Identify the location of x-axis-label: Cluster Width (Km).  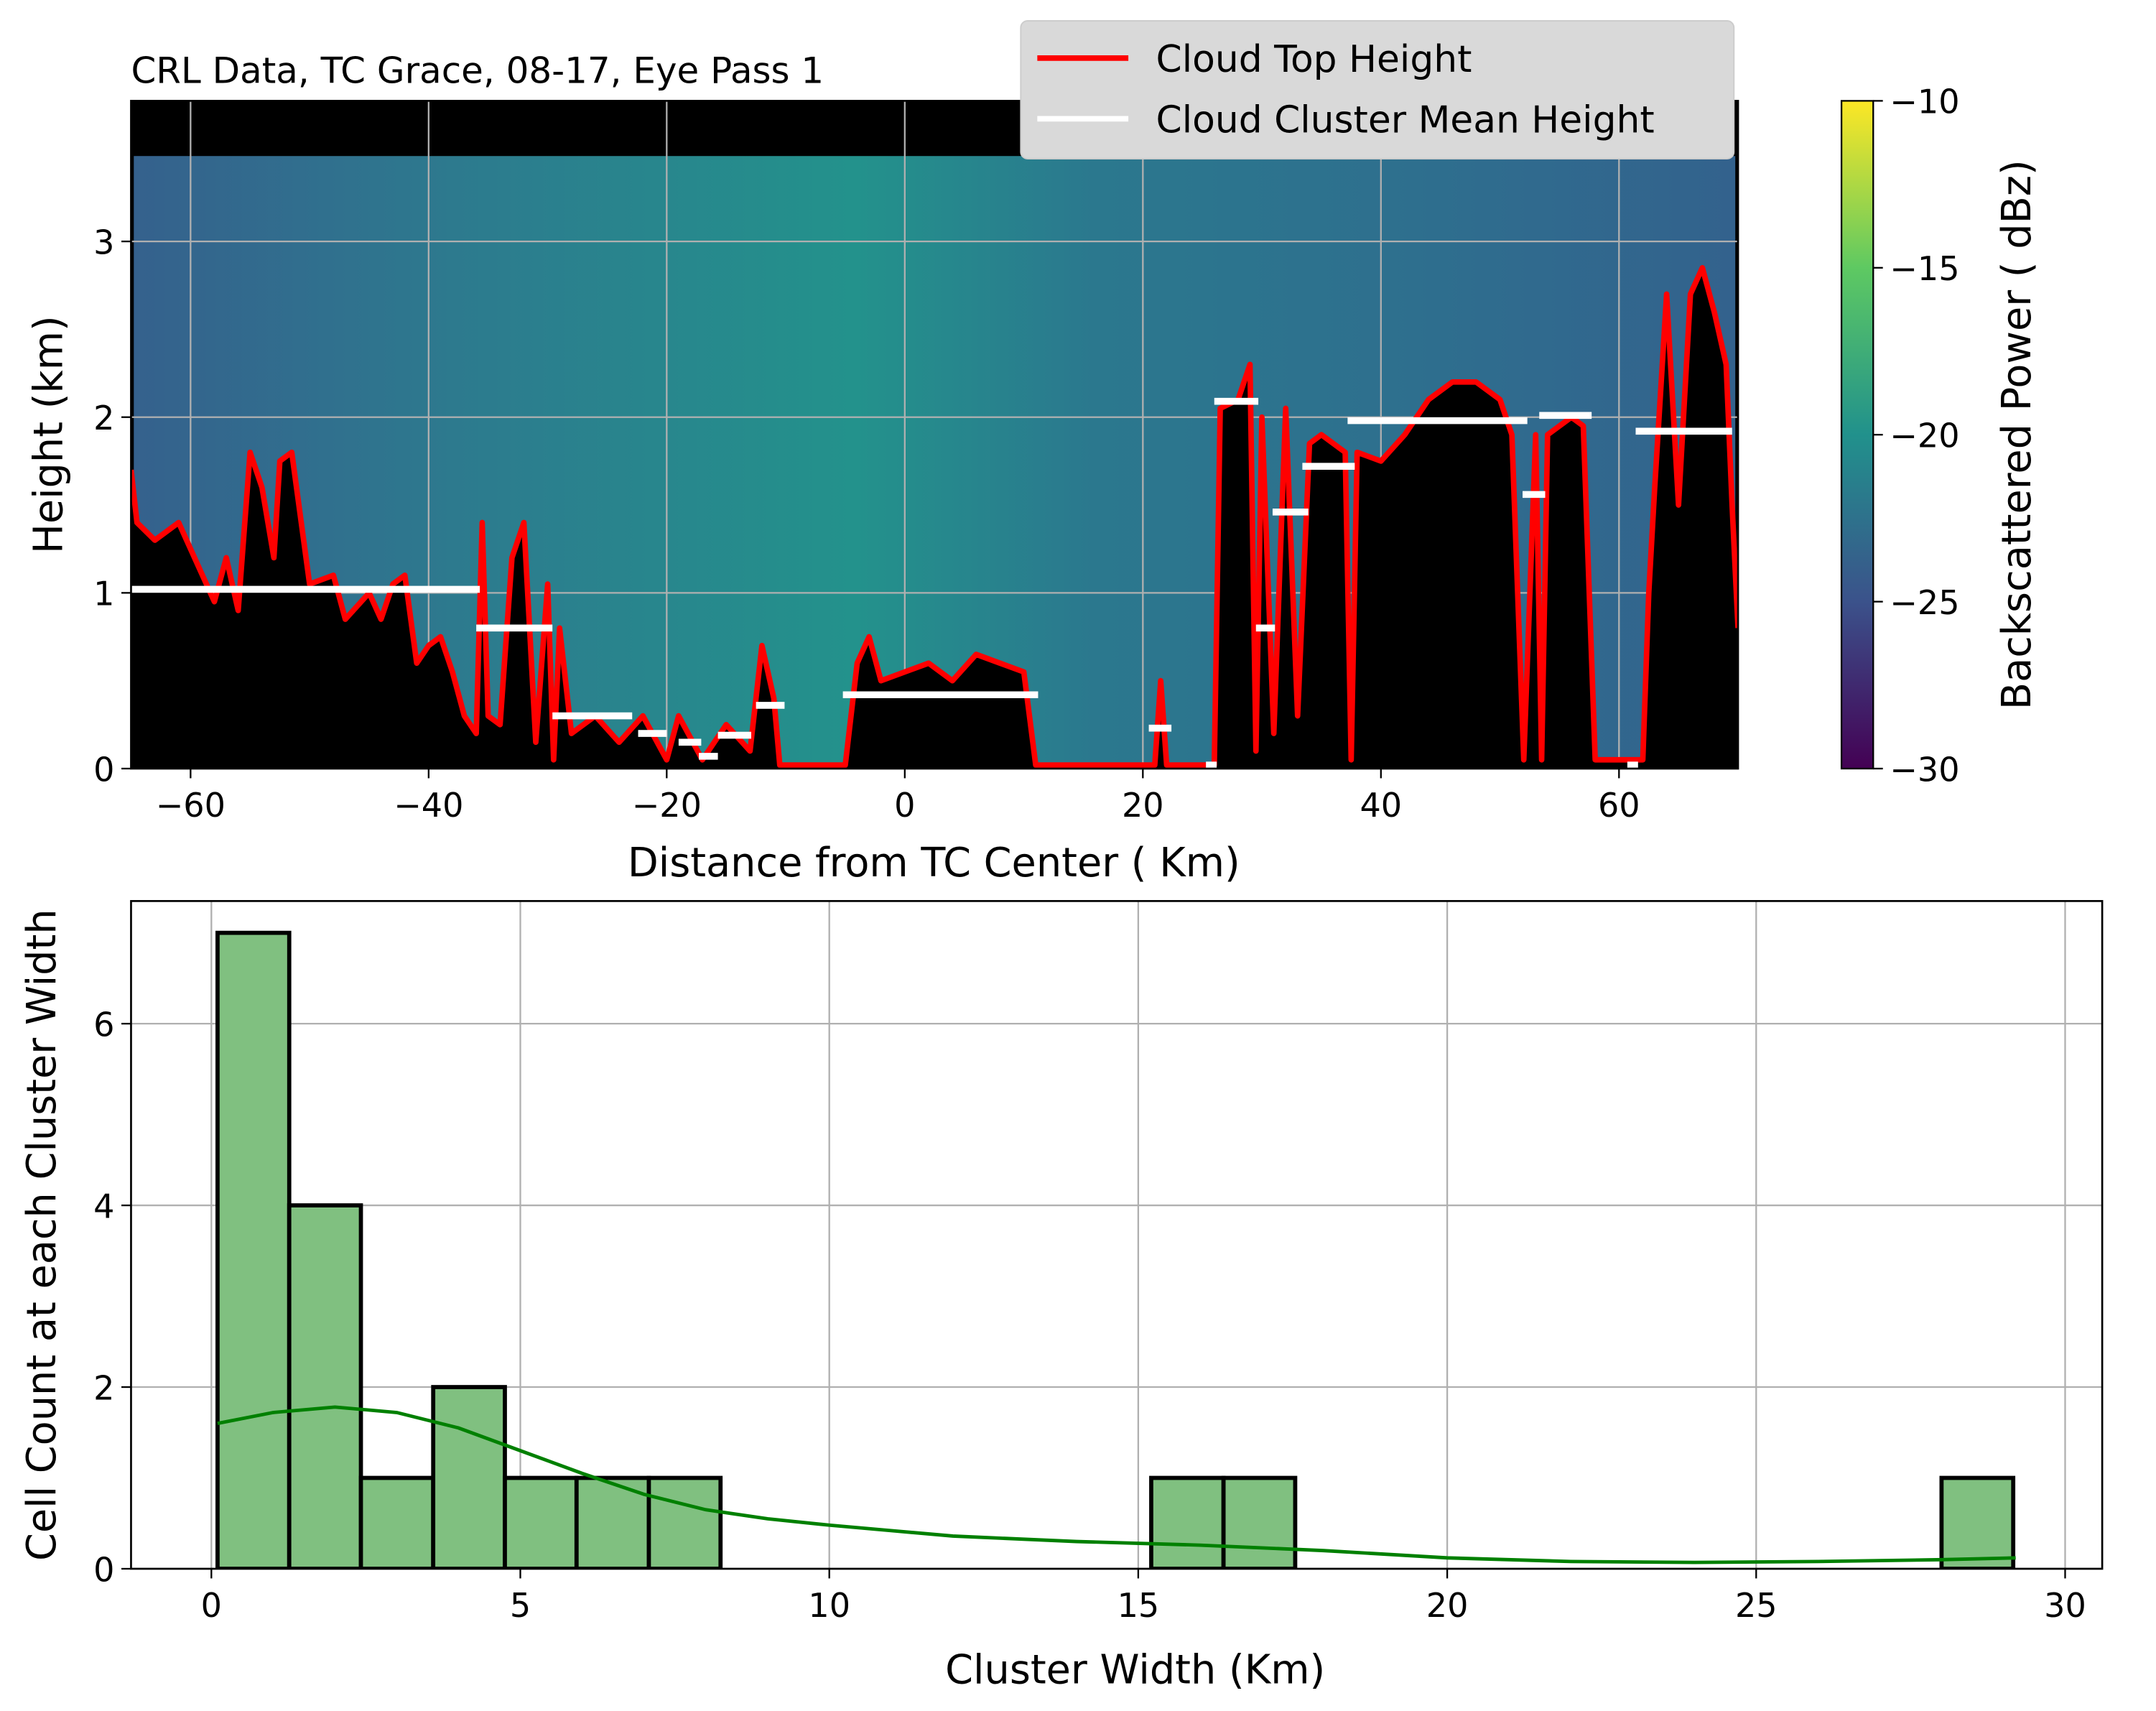
(1135, 1669).